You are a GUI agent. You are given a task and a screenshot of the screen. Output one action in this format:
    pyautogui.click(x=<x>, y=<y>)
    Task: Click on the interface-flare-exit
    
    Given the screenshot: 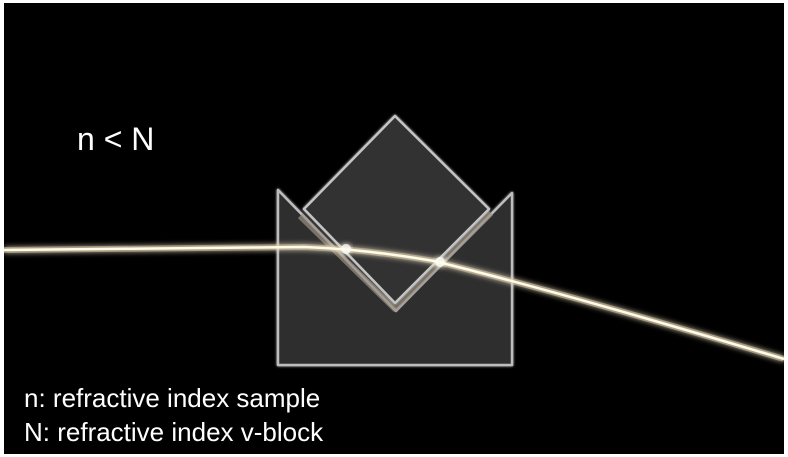 What is the action you would take?
    pyautogui.click(x=440, y=262)
    